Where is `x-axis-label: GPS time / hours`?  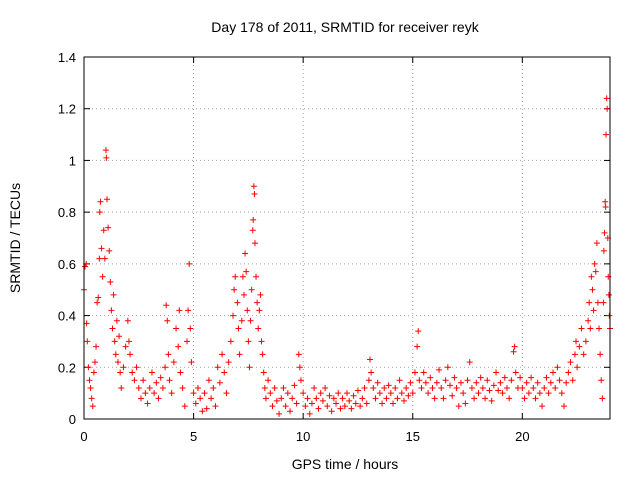
x-axis-label: GPS time / hours is located at coordinates (345, 464).